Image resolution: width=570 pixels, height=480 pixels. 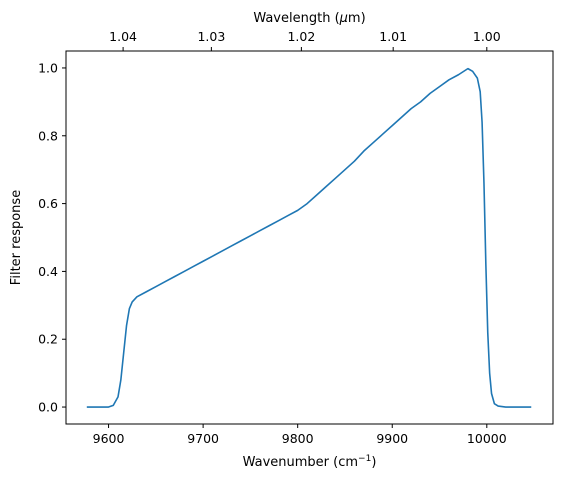 I want to click on x-tick-label: 10000, so click(x=487, y=438).